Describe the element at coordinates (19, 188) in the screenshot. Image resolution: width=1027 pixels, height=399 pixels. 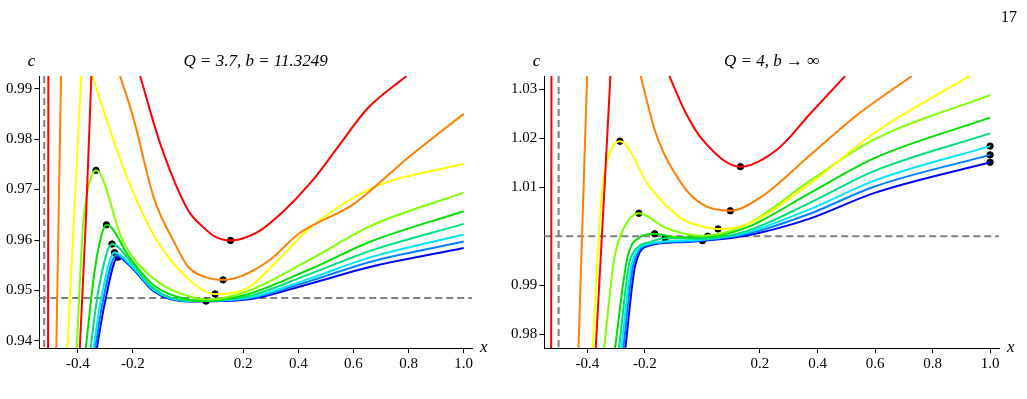
I see `y-tick-label: 0.97` at that location.